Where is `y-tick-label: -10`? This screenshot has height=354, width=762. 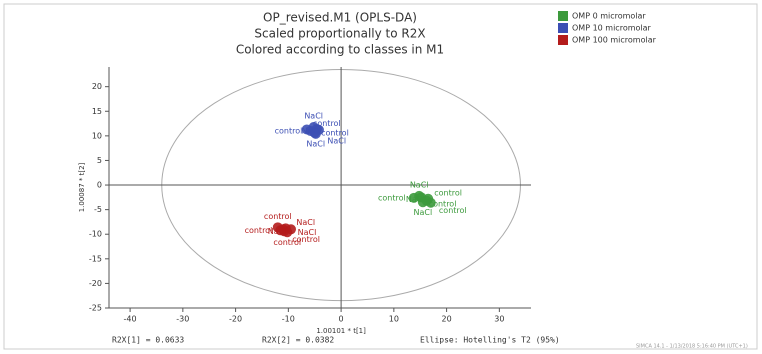 y-tick-label: -10 is located at coordinates (95, 234).